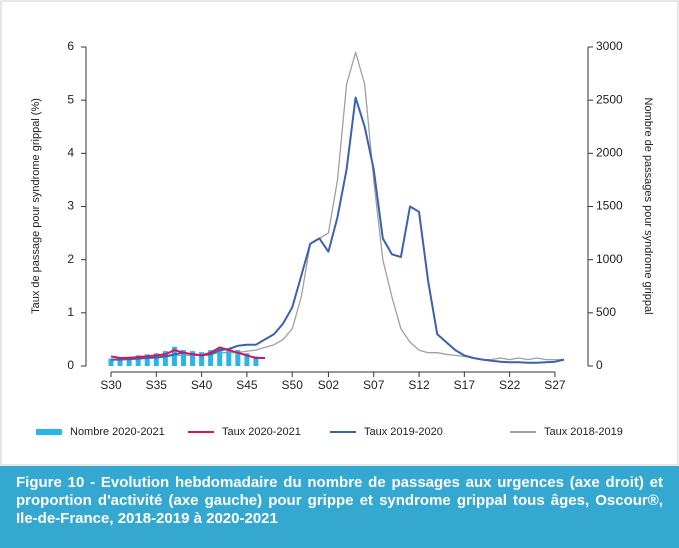 The image size is (679, 548). What do you see at coordinates (609, 259) in the screenshot?
I see `y2-tick-label: 1000` at bounding box center [609, 259].